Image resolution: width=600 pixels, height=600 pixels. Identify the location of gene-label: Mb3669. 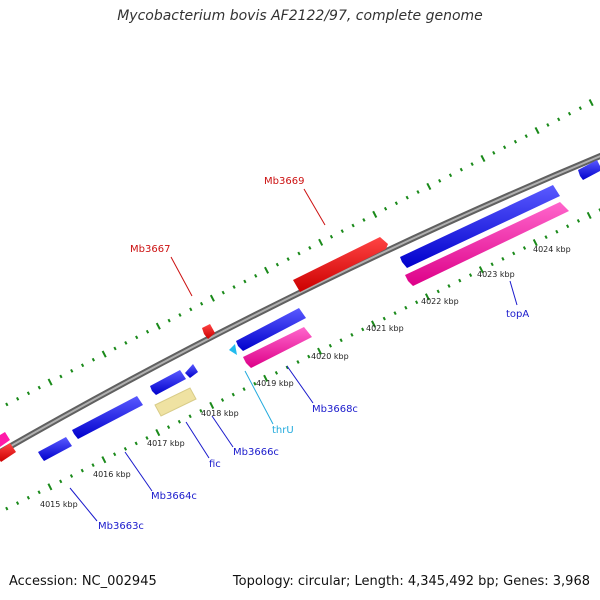
(284, 181).